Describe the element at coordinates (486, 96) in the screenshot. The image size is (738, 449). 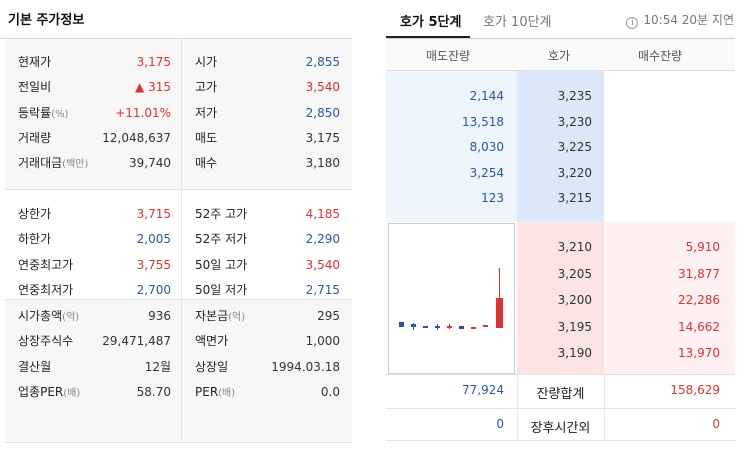
I see `ask-qty: 2,144` at that location.